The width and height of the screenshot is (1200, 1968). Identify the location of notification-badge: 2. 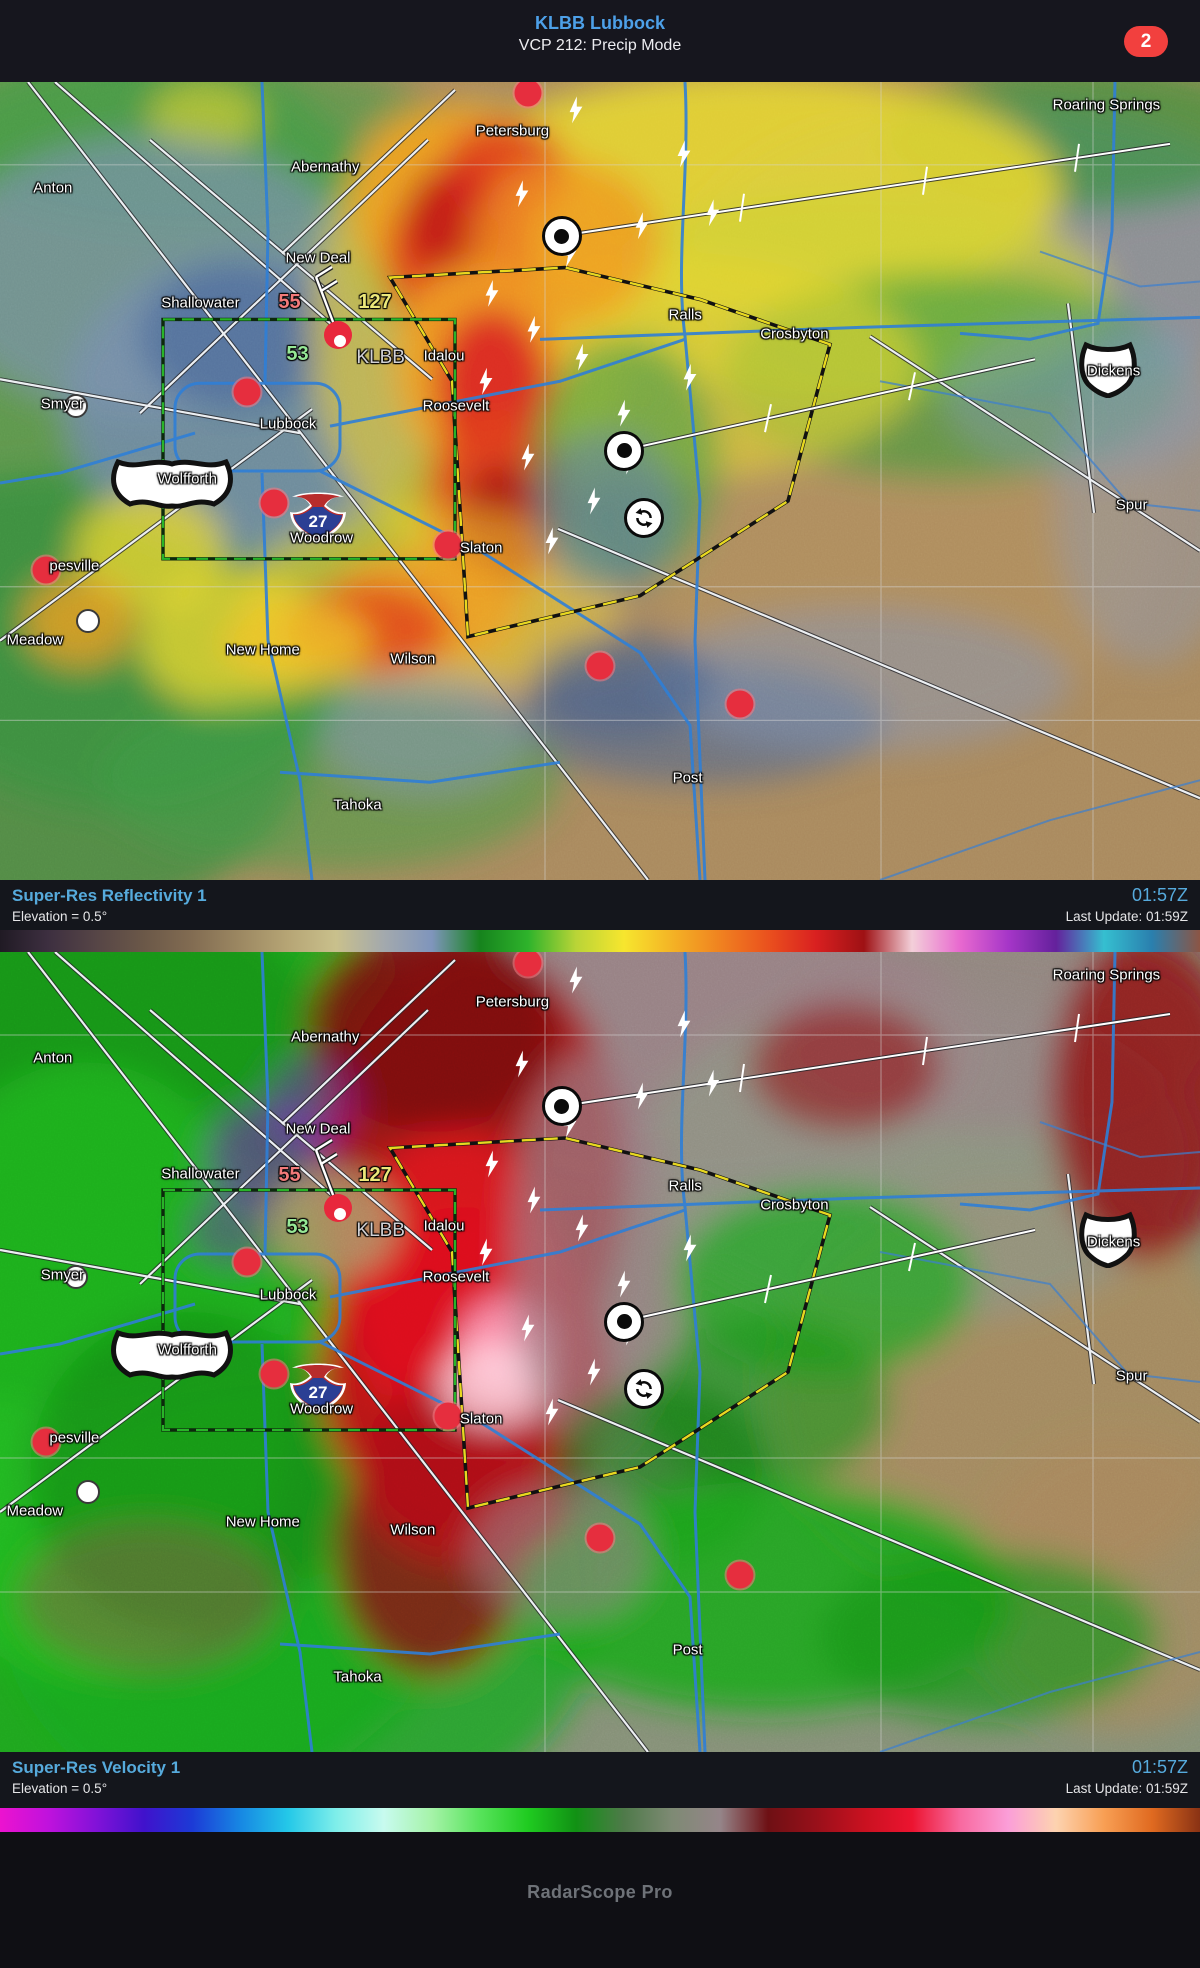
(1146, 41).